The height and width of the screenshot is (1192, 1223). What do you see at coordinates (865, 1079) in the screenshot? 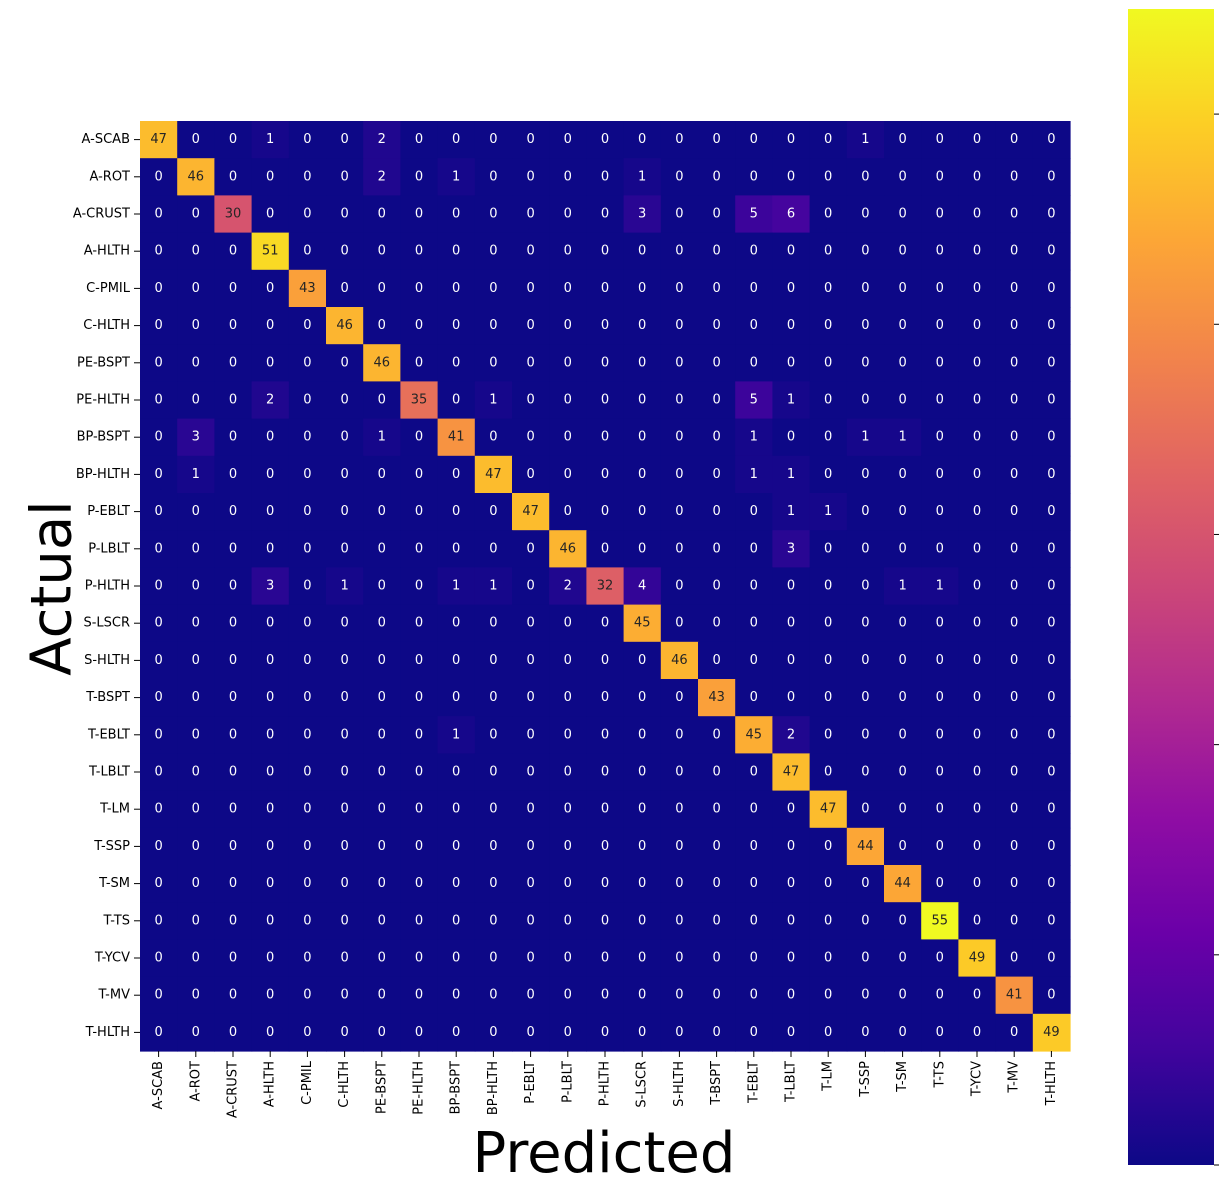
I see `x-tick-label: T-SSP` at bounding box center [865, 1079].